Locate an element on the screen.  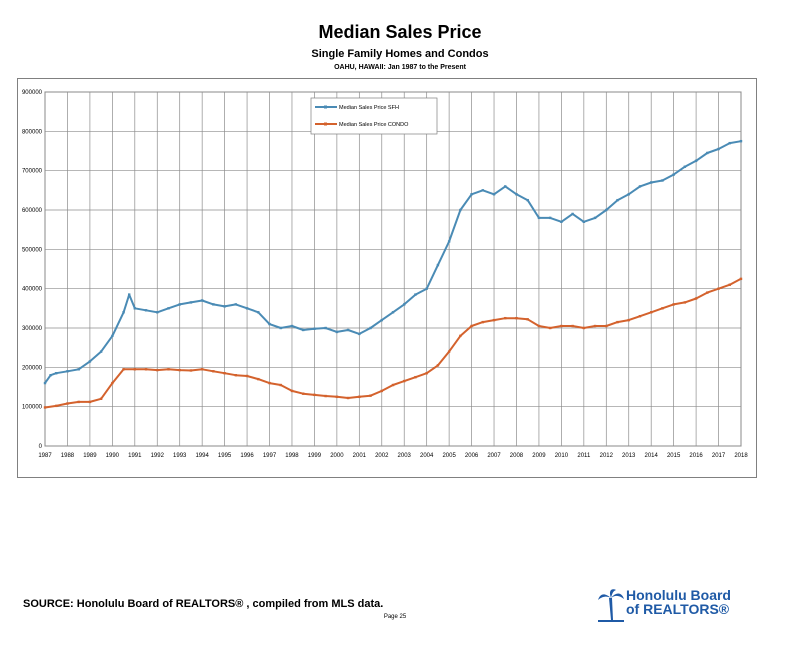
x-tick-label: 1997 is located at coordinates (270, 456).